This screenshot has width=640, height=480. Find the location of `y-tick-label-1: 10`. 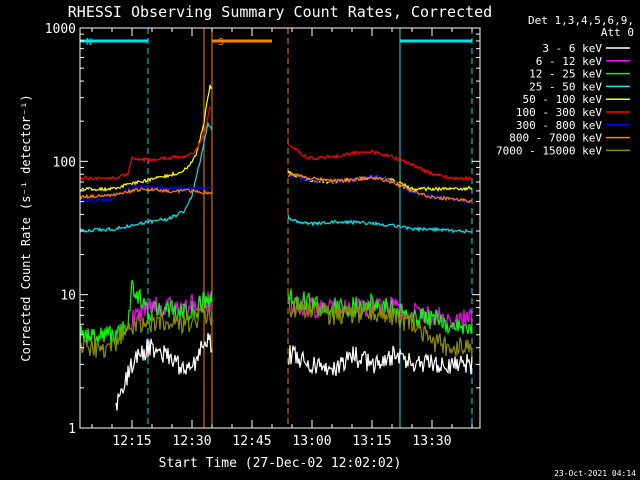

y-tick-label-1: 10 is located at coordinates (68, 296).